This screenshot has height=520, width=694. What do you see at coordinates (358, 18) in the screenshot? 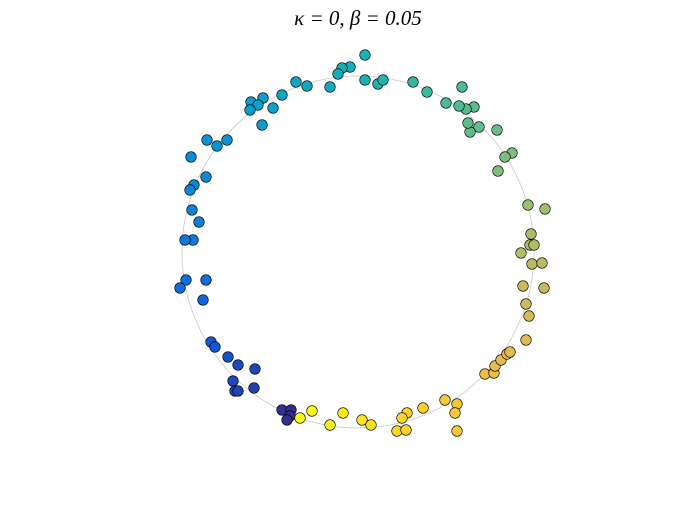
I see `chart-title: κ = 0, β = 0.05` at bounding box center [358, 18].